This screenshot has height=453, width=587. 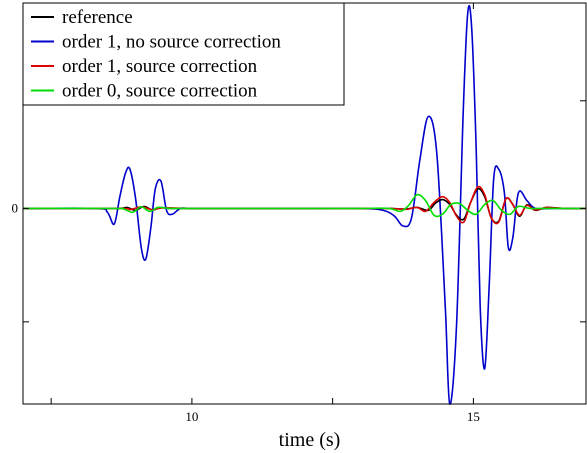 I want to click on y-tick-label: 0, so click(x=15, y=207).